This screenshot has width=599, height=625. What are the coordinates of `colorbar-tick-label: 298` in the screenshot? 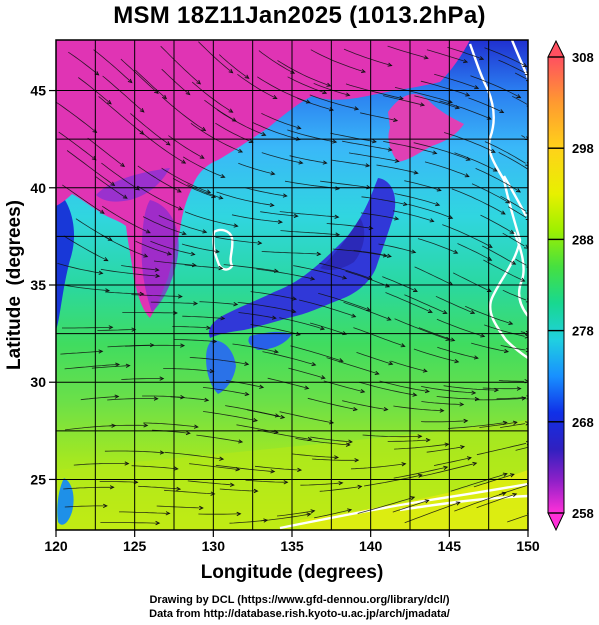 It's located at (583, 148).